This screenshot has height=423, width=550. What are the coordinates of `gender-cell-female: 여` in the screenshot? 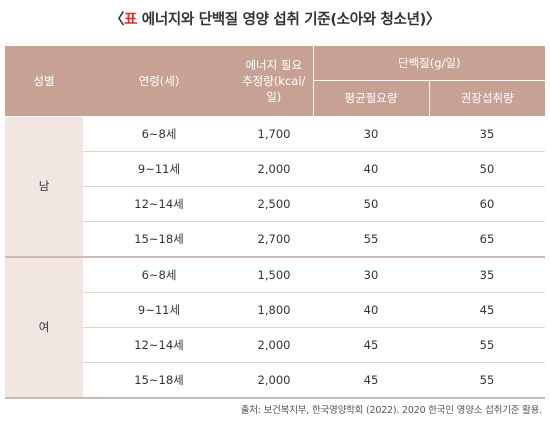 It's located at (44, 327).